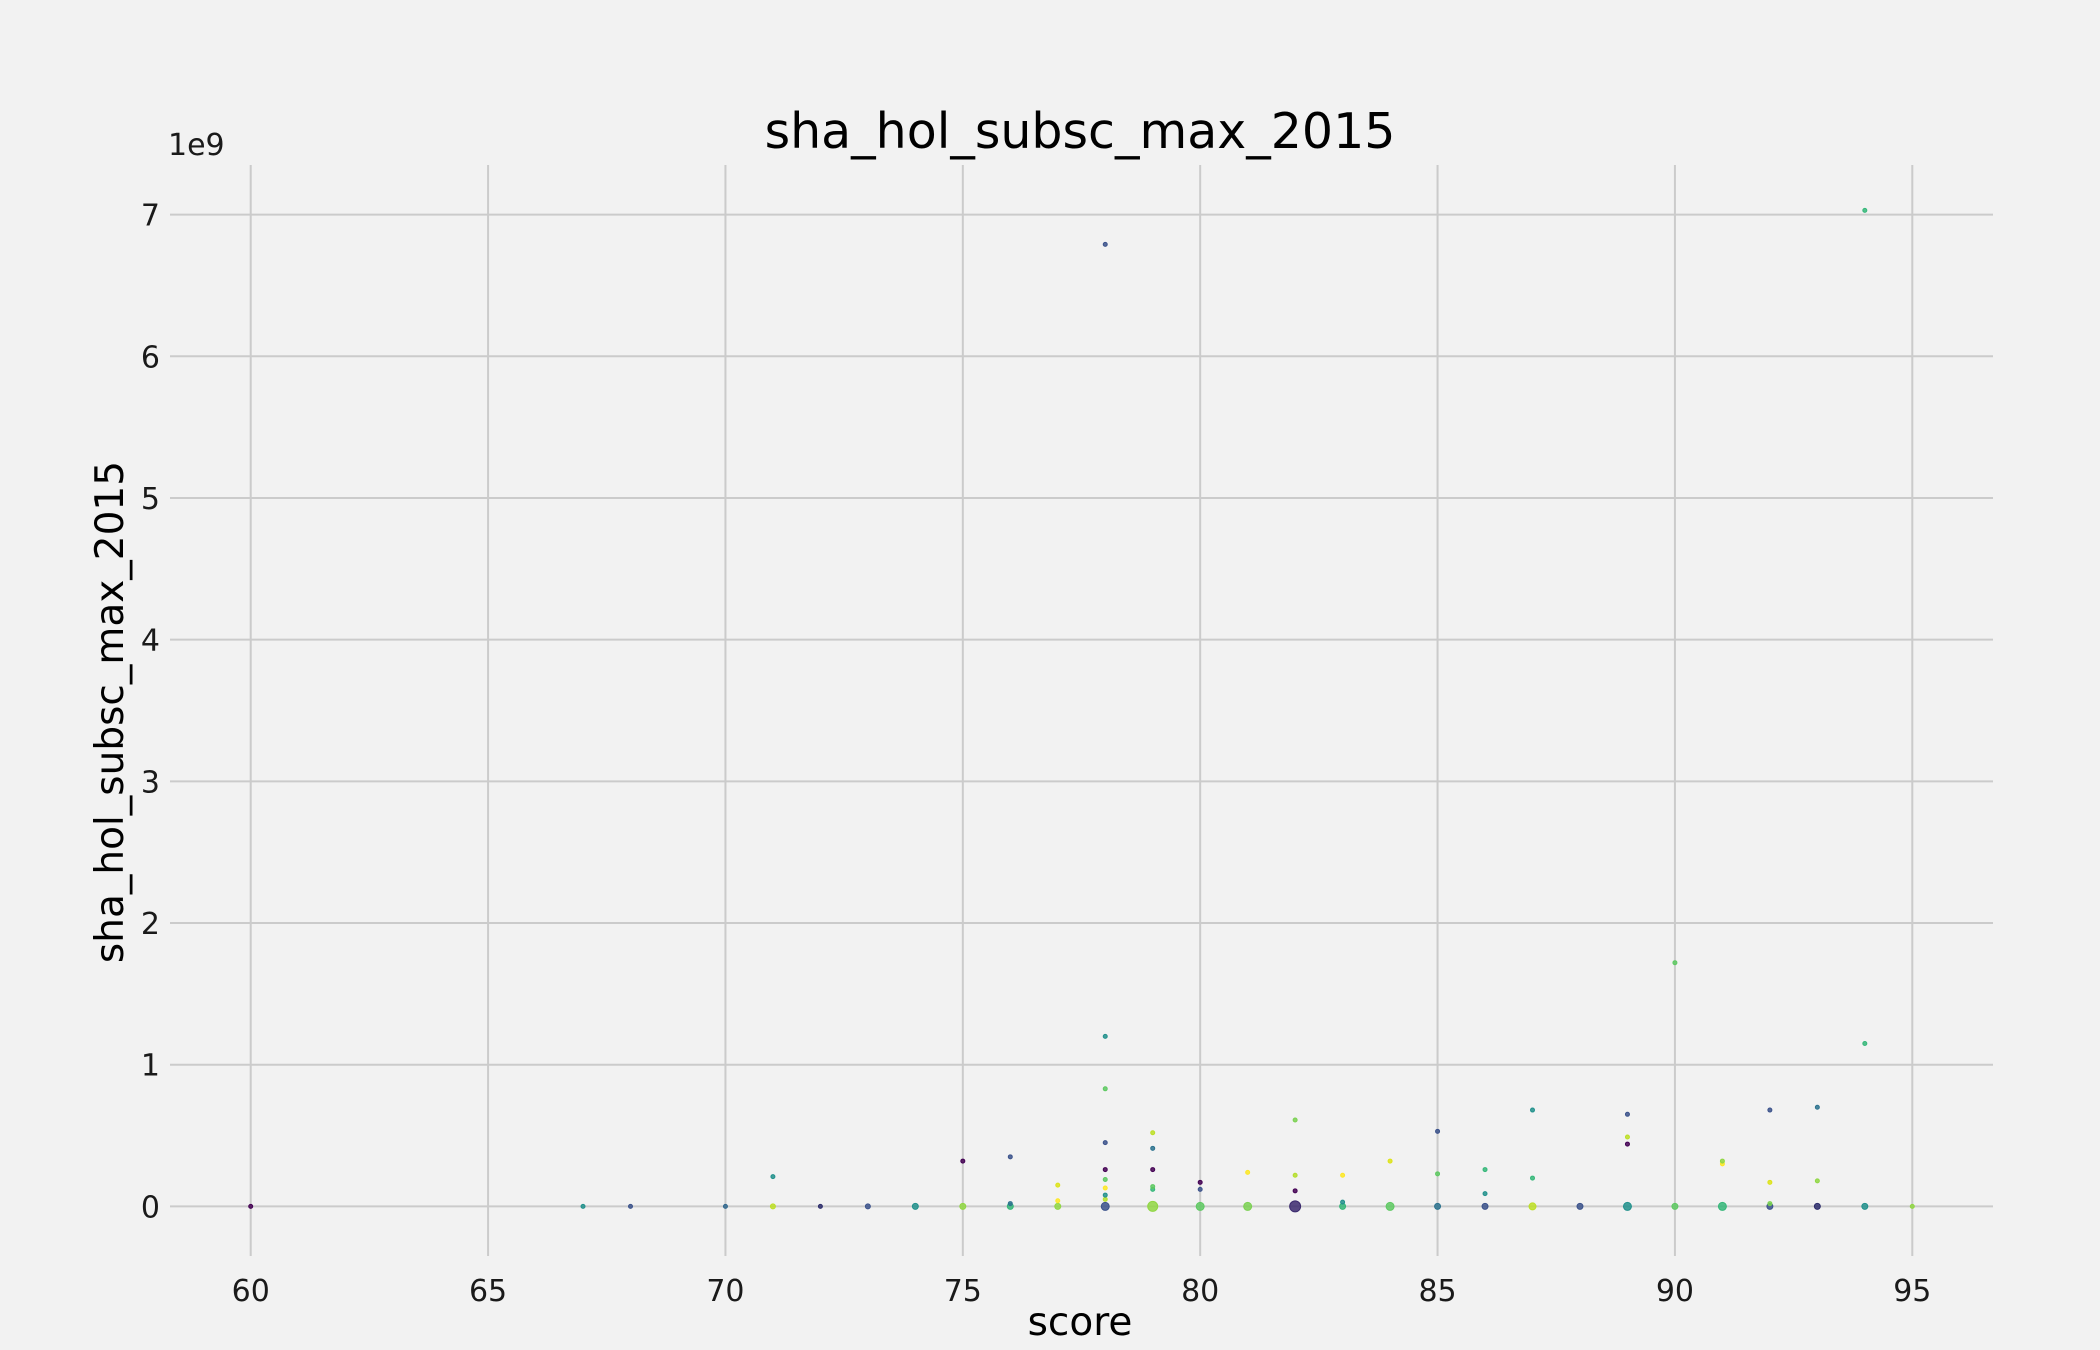 The image size is (2100, 1350). Describe the element at coordinates (1437, 1291) in the screenshot. I see `x-tick-label-5: 85` at that location.